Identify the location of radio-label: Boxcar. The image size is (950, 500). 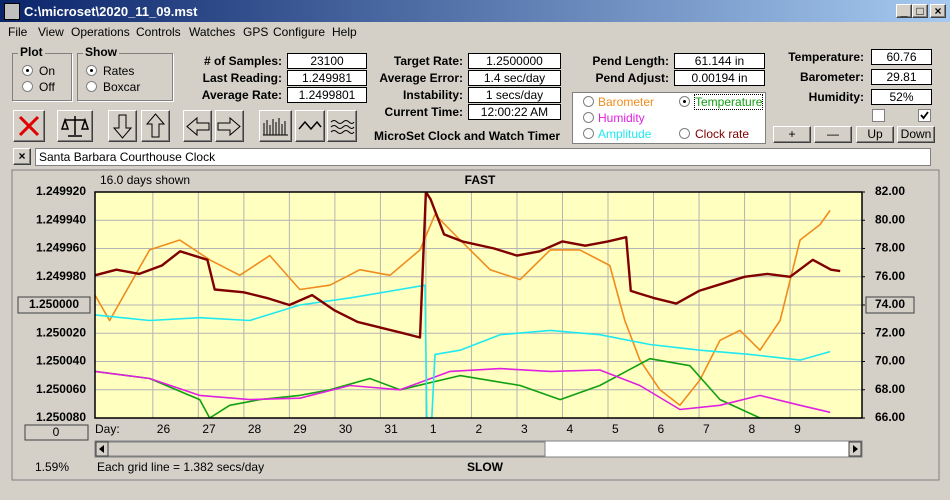
(122, 87).